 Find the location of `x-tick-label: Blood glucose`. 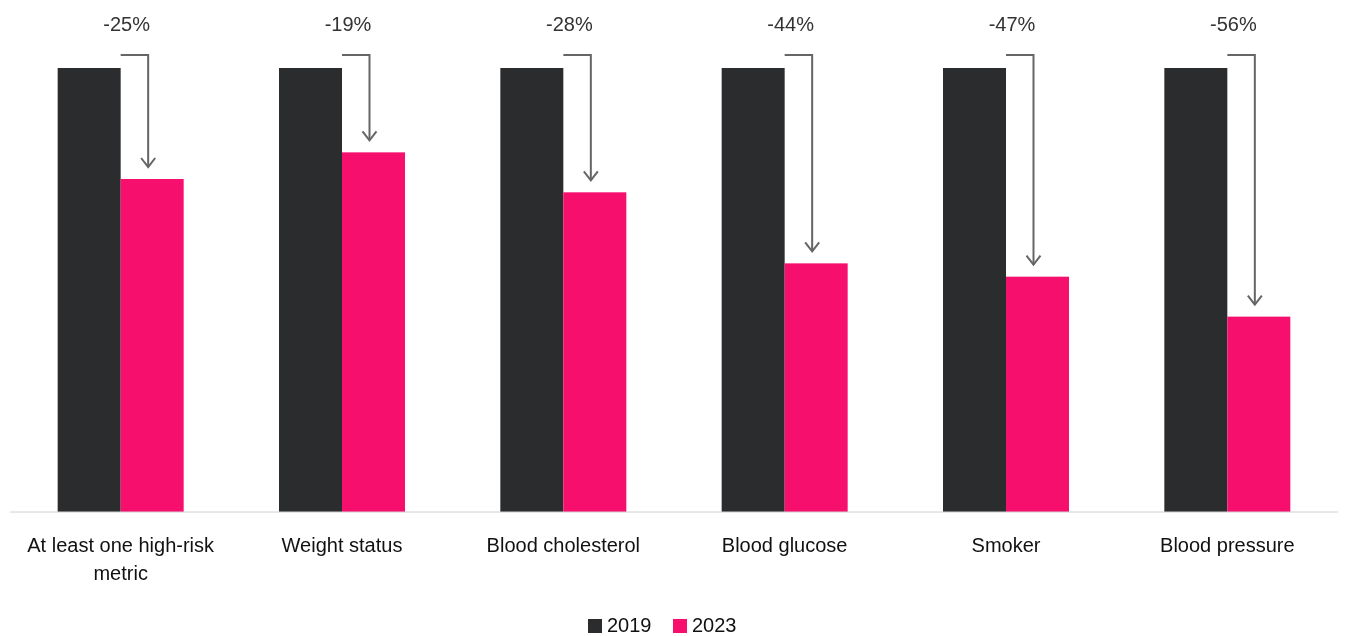

x-tick-label: Blood glucose is located at coordinates (784, 545).